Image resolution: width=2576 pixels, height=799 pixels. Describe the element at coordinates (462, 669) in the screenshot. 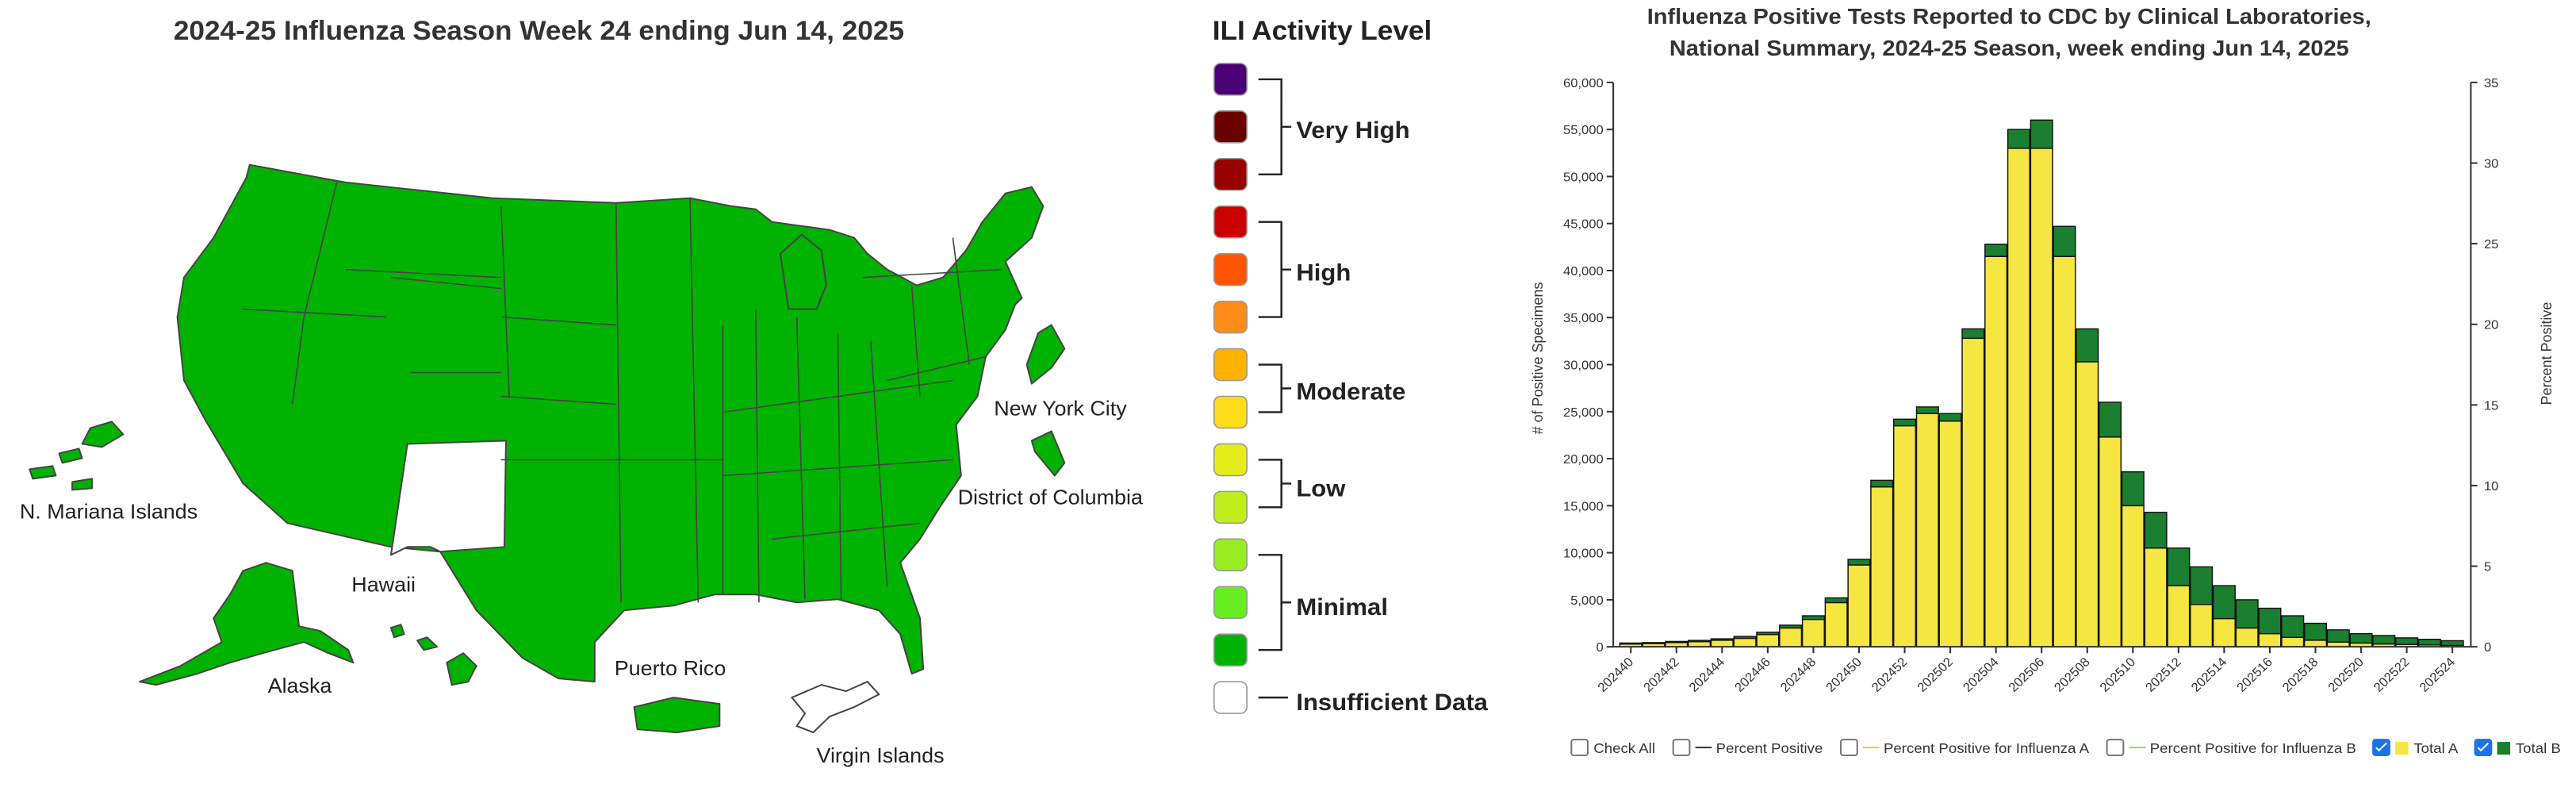

I see `region-hawaii-big` at that location.